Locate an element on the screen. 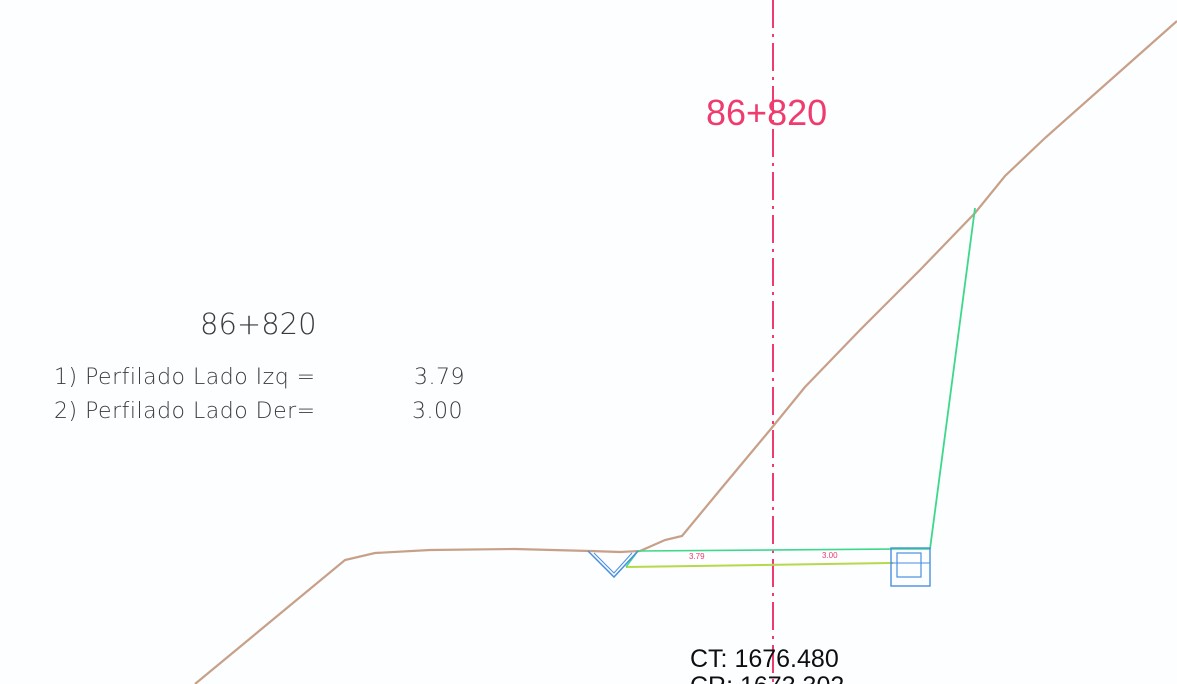  info-line1-value: 3.79 is located at coordinates (439, 377).